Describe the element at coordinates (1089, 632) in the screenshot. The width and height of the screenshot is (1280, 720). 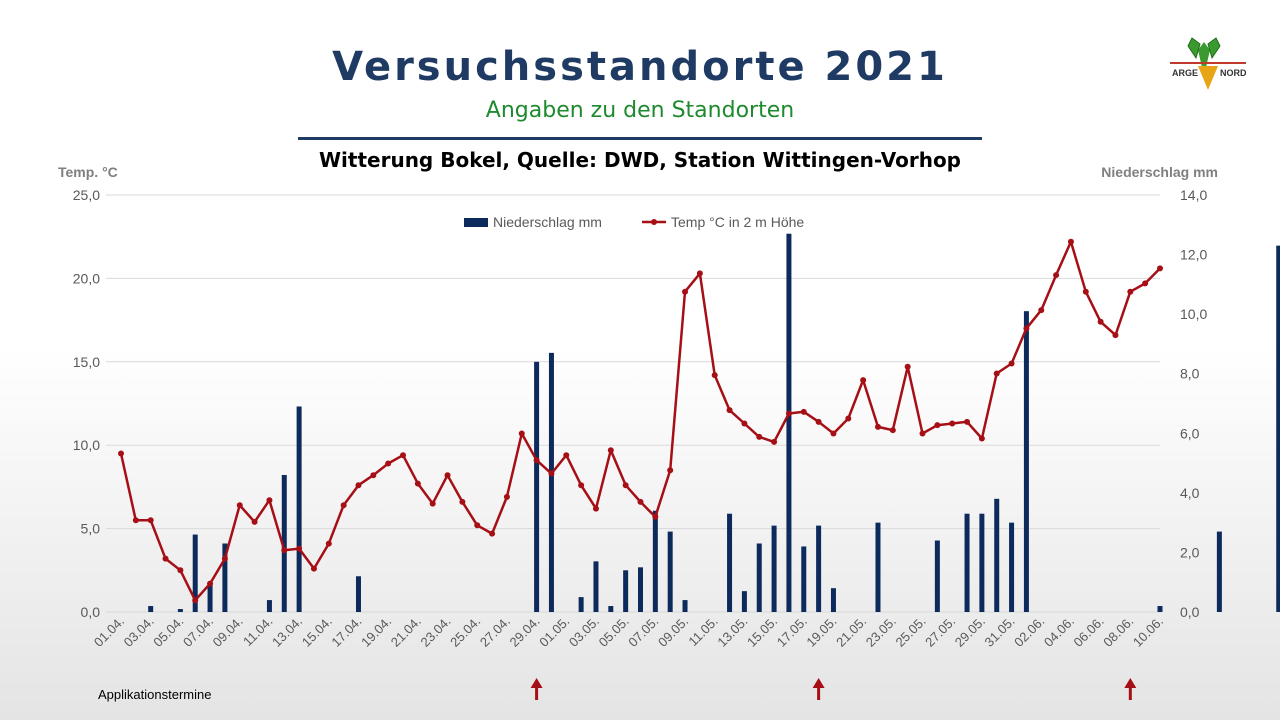
I see `x-tick-label: 06.06.` at that location.